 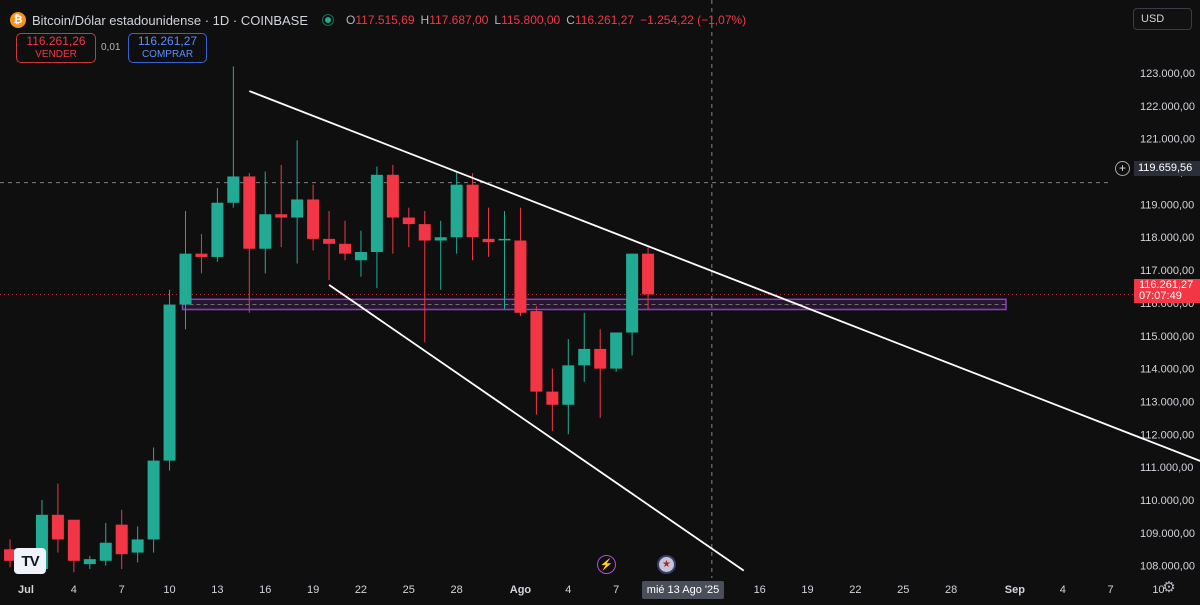 What do you see at coordinates (425, 20) in the screenshot?
I see `high-key: H` at bounding box center [425, 20].